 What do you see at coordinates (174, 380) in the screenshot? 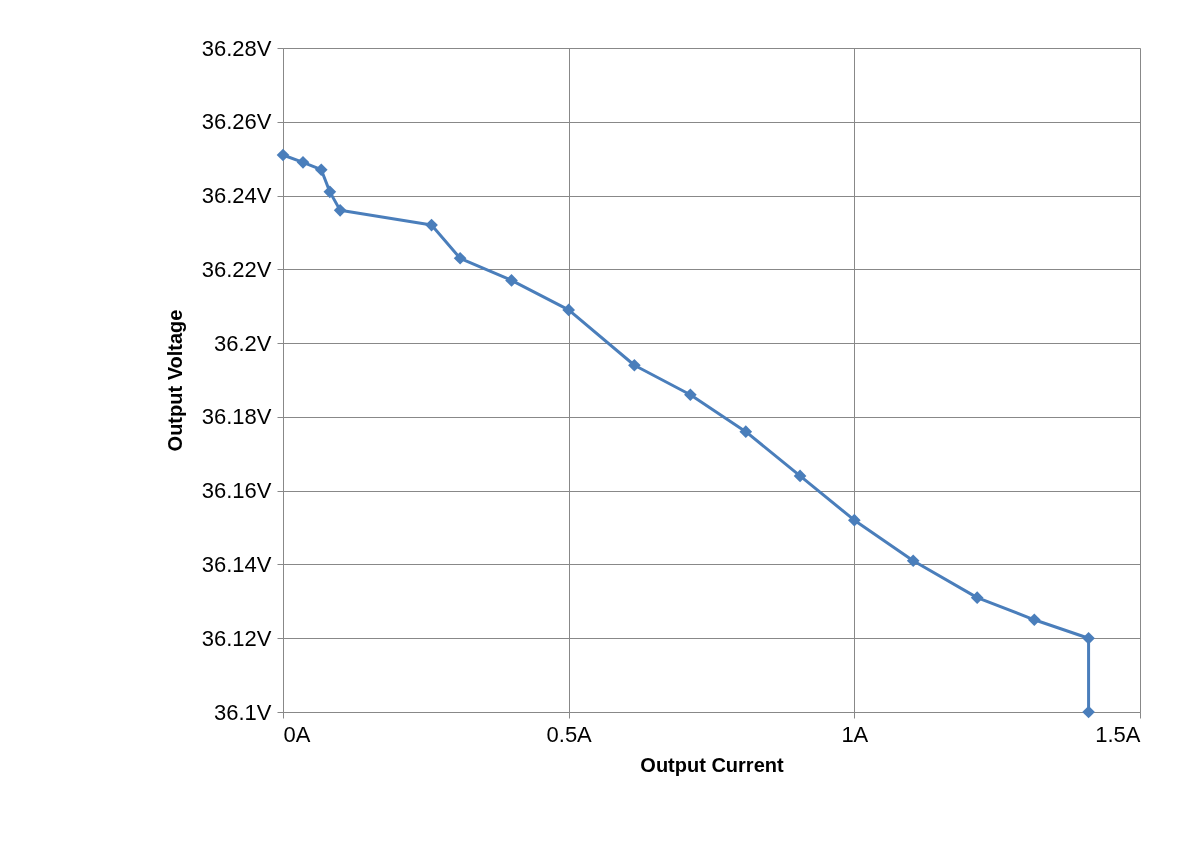
I see `y-axis-title: Output Voltage` at bounding box center [174, 380].